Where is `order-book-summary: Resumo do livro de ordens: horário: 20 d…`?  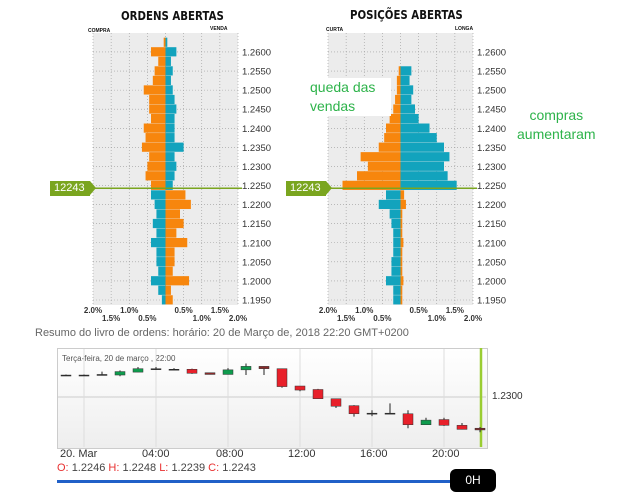 order-book-summary: Resumo do livro de ordens: horário: 20 d… is located at coordinates (222, 333).